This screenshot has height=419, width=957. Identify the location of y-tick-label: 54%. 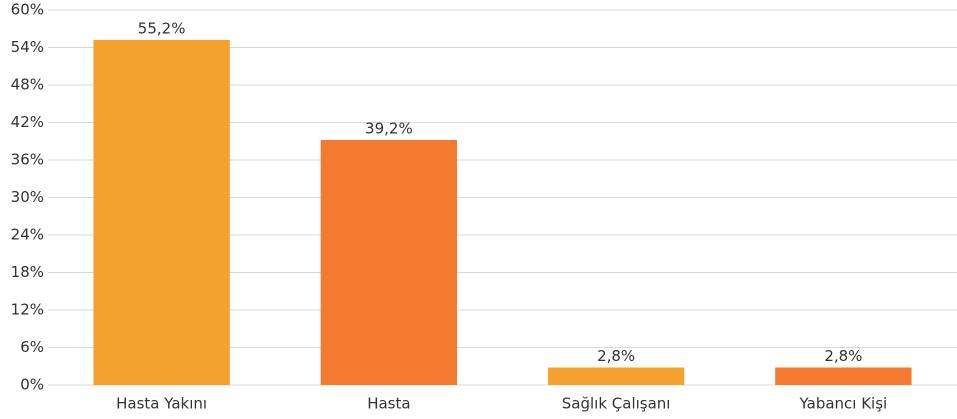
(27, 47).